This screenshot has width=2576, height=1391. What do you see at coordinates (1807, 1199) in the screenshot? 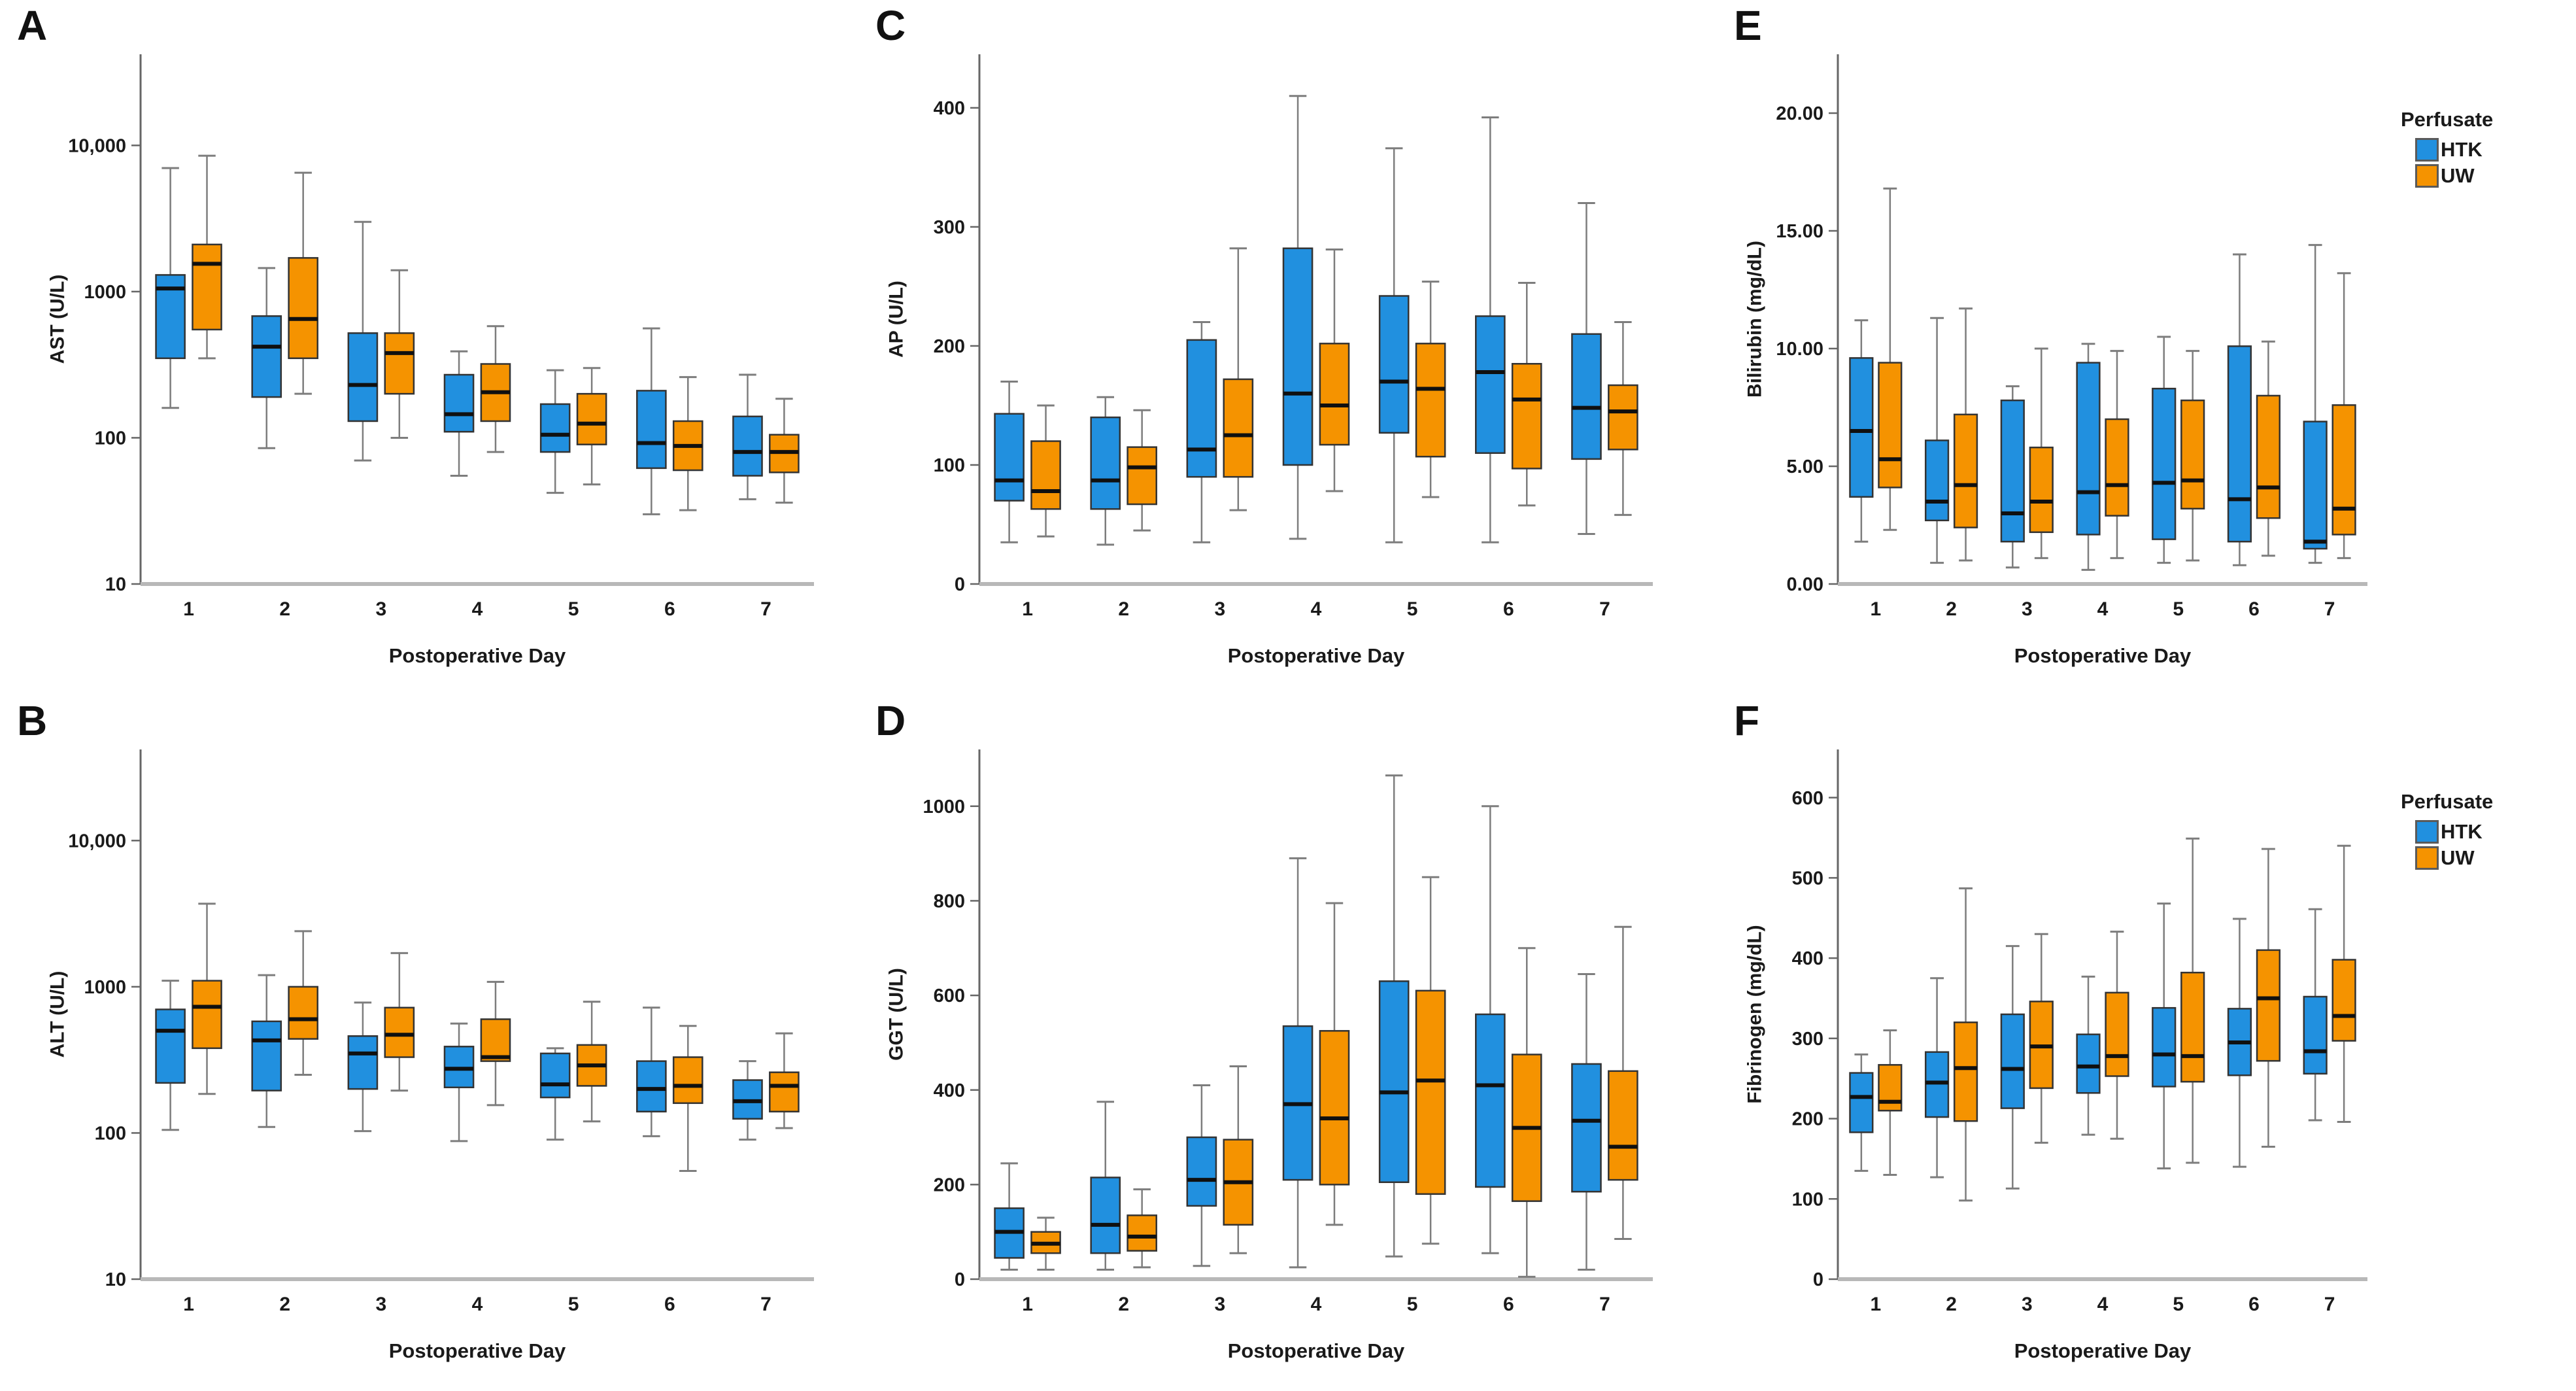
I see `y-tick-label: 100` at bounding box center [1807, 1199].